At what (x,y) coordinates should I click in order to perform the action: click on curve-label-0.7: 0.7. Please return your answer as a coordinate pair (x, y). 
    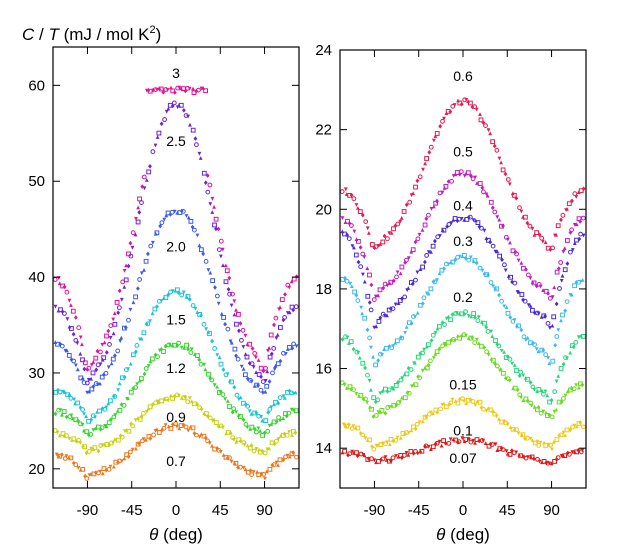
    Looking at the image, I should click on (176, 461).